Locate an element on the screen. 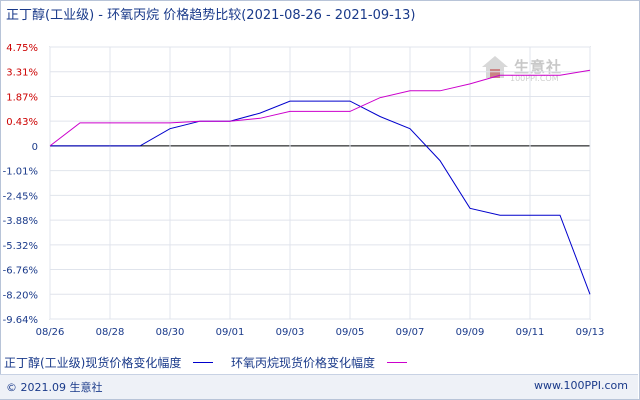 The width and height of the screenshot is (640, 400). y-tick-label: 0.43% is located at coordinates (22, 122).